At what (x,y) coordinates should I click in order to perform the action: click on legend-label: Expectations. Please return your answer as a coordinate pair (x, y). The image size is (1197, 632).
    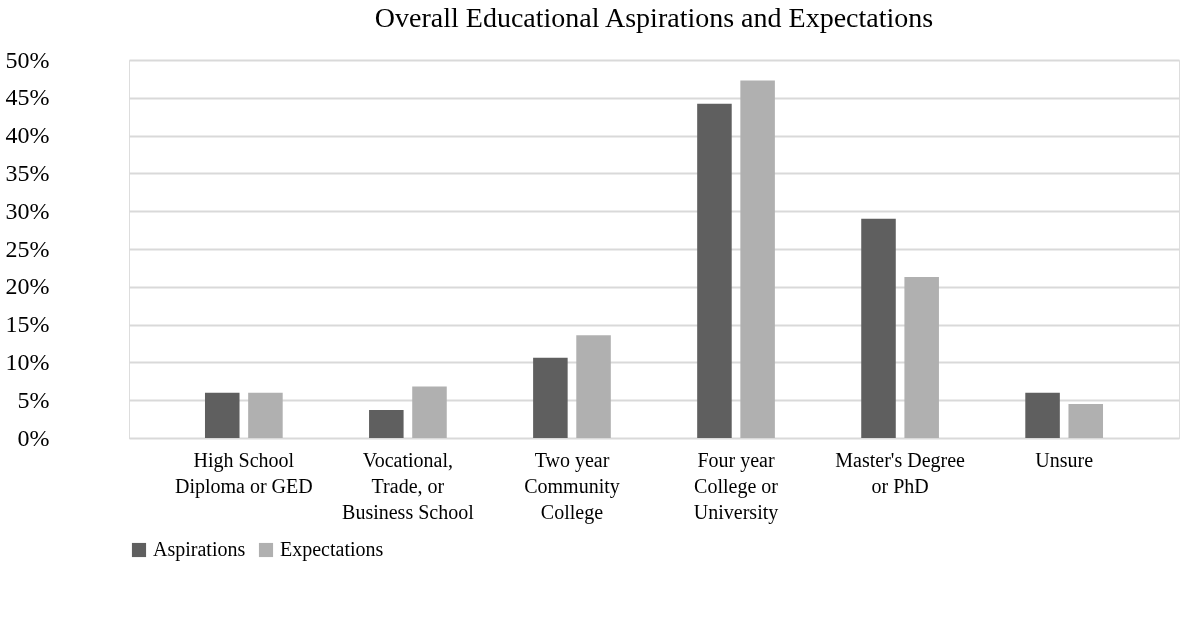
    Looking at the image, I should click on (332, 549).